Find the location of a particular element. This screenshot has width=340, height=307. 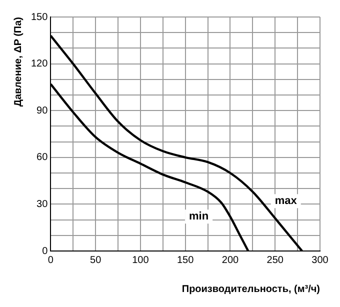

y-axis-title: Давление, ΔP (Па) is located at coordinates (18, 62).